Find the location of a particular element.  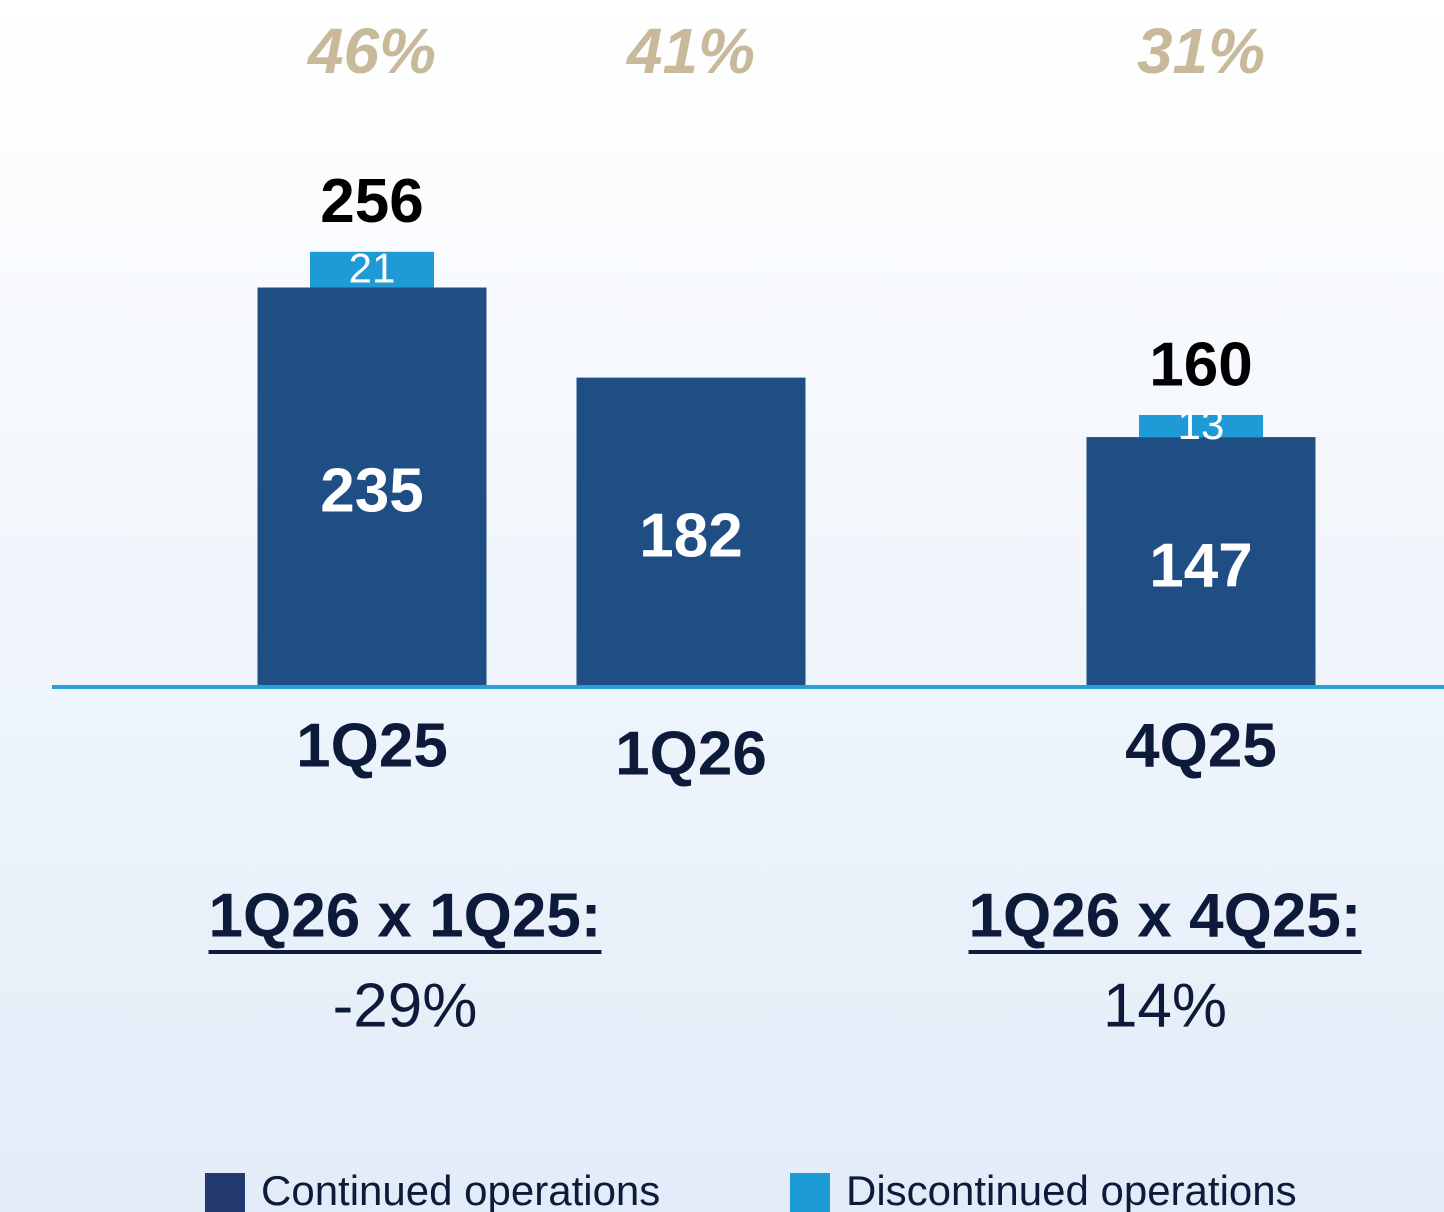

value-label: 13 is located at coordinates (1201, 424).